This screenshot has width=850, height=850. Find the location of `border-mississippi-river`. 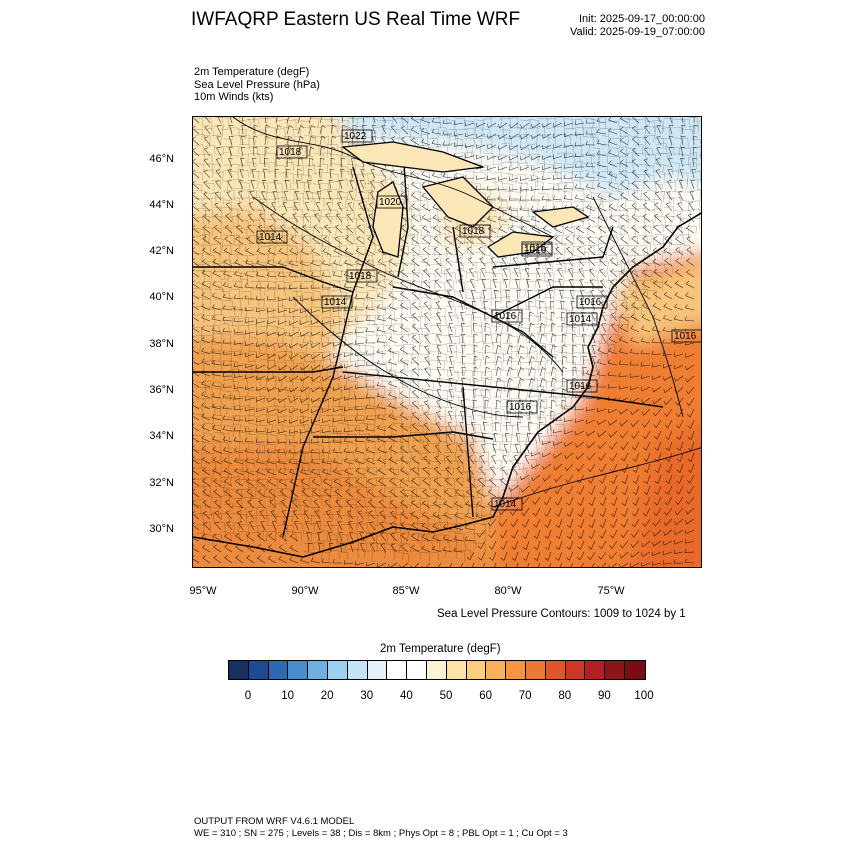

border-mississippi-river is located at coordinates (328, 352).